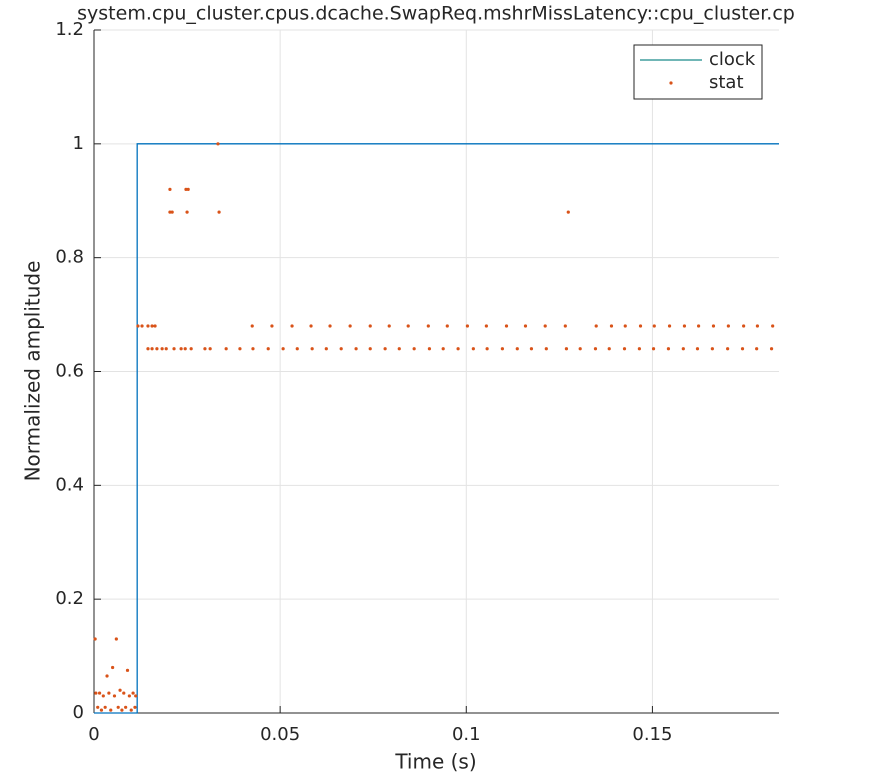 The image size is (869, 776). I want to click on y-tick-label: 0, so click(78, 712).